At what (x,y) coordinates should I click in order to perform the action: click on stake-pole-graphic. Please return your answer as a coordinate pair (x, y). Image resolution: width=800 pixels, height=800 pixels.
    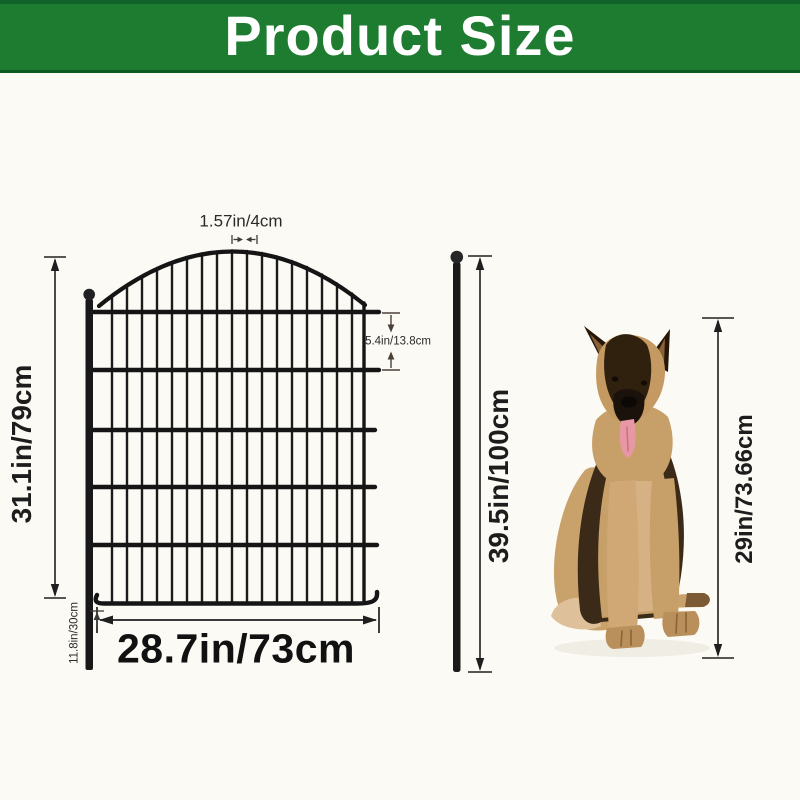
    Looking at the image, I should click on (457, 461).